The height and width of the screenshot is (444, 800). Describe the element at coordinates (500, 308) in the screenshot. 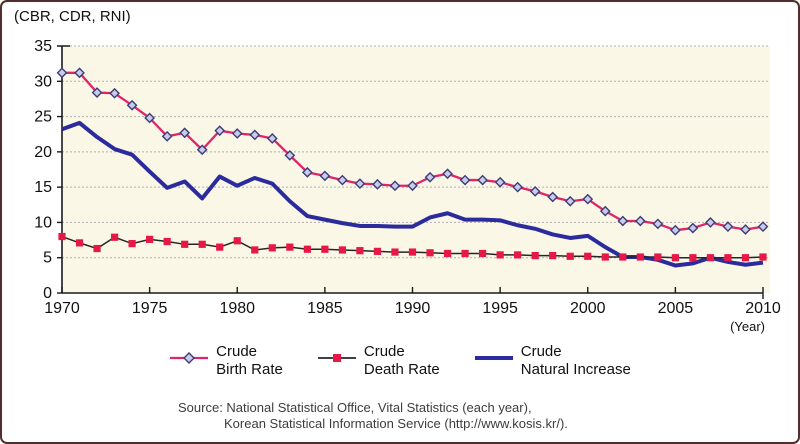

I see `svg-text: 1995` at that location.